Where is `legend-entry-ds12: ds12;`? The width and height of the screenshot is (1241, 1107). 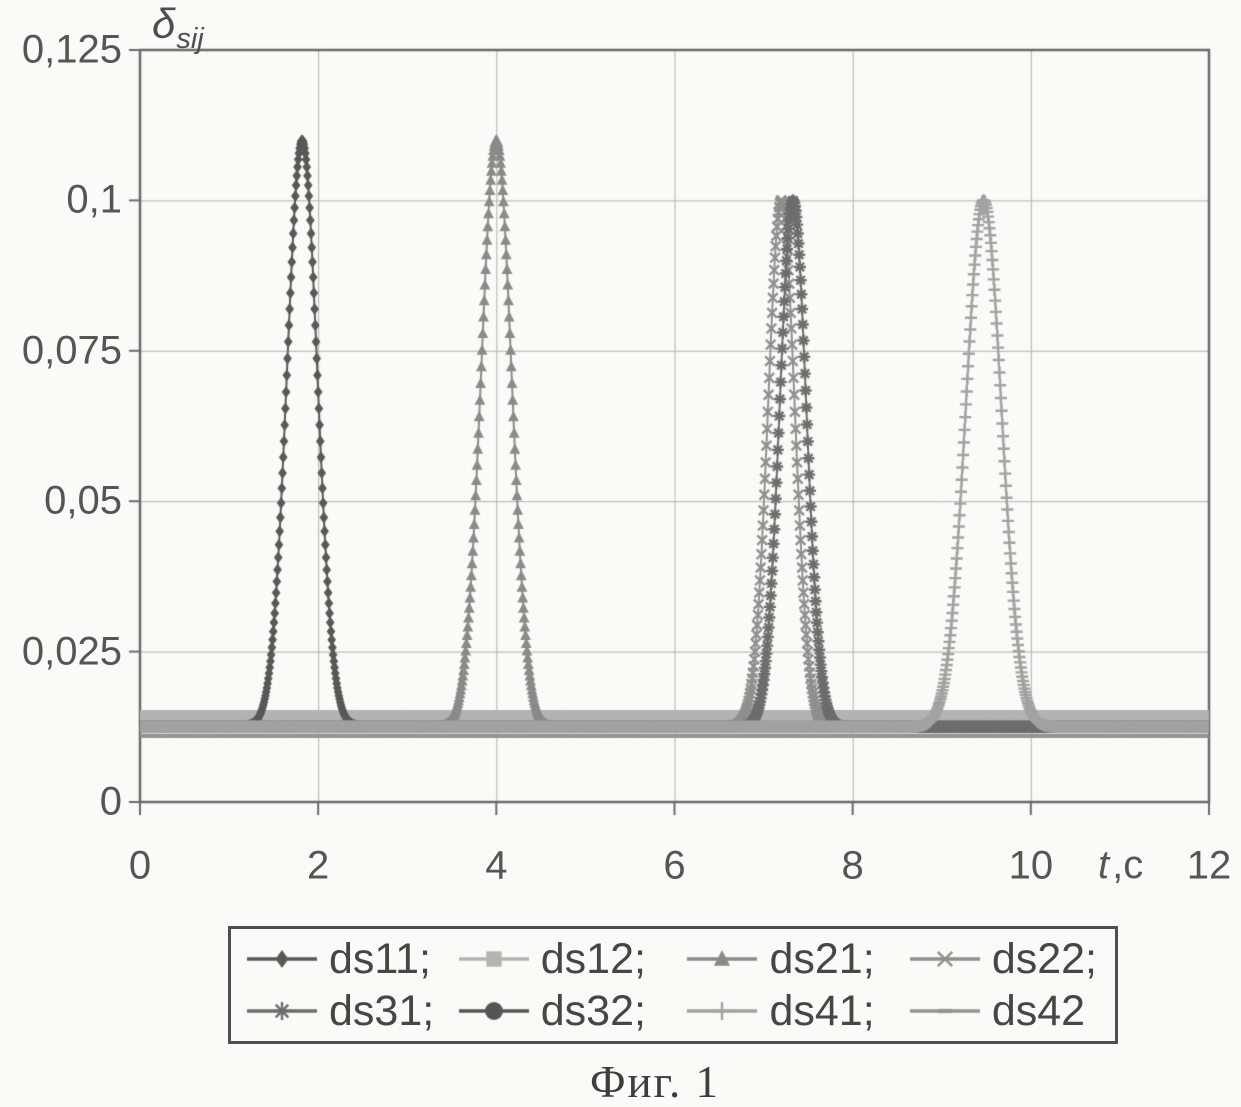
legend-entry-ds12: ds12; is located at coordinates (571, 959).